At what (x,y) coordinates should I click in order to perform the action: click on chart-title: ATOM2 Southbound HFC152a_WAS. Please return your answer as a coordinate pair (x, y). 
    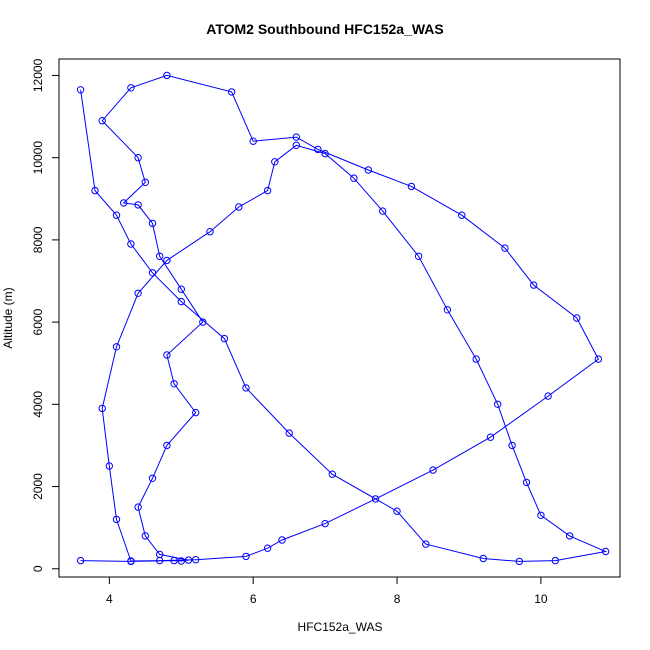
    Looking at the image, I should click on (325, 29).